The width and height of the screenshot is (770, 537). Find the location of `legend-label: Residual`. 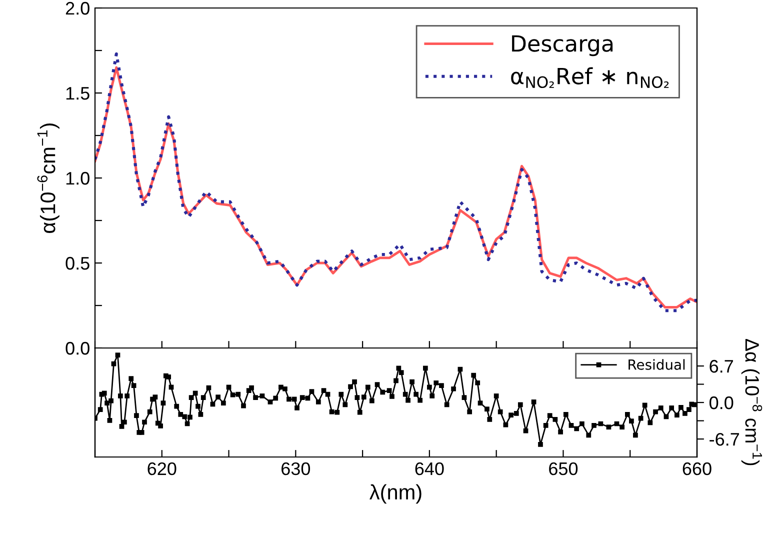

legend-label: Residual is located at coordinates (656, 364).